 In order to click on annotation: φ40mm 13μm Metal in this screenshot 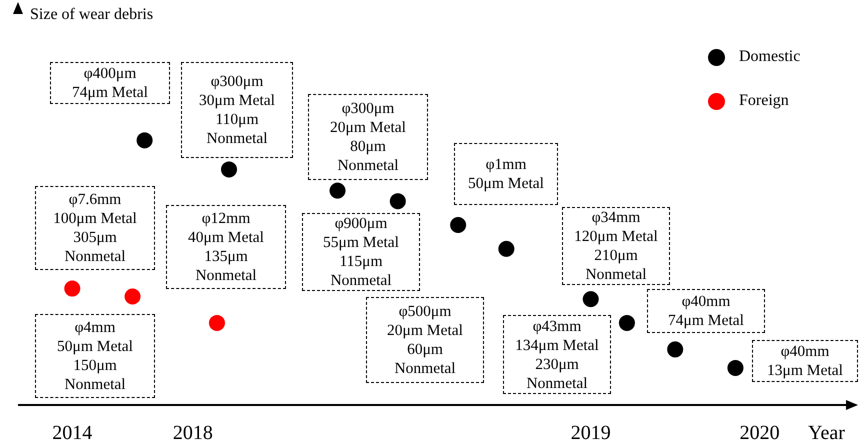, I will do `click(805, 361)`.